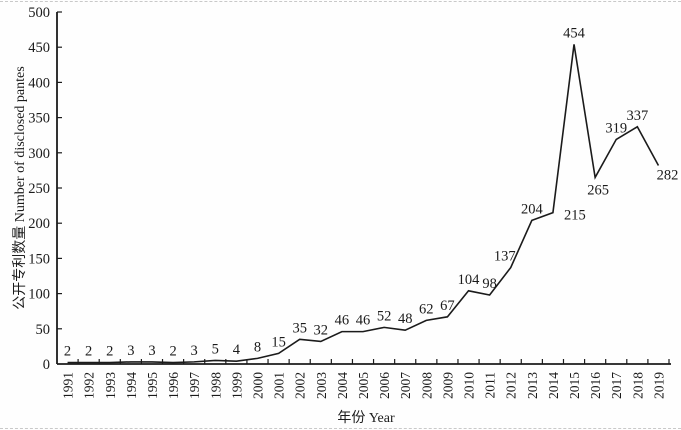 The width and height of the screenshot is (681, 430). I want to click on point-value-label: 5, so click(215, 349).